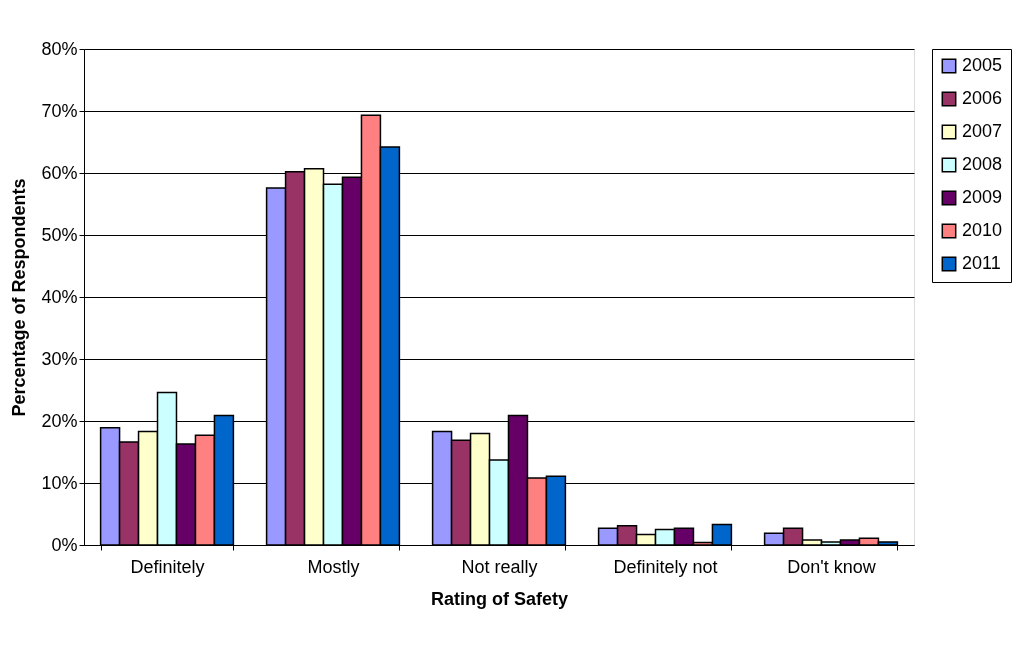 This screenshot has width=1031, height=646. What do you see at coordinates (59, 358) in the screenshot?
I see `y-tick-label: 30%` at bounding box center [59, 358].